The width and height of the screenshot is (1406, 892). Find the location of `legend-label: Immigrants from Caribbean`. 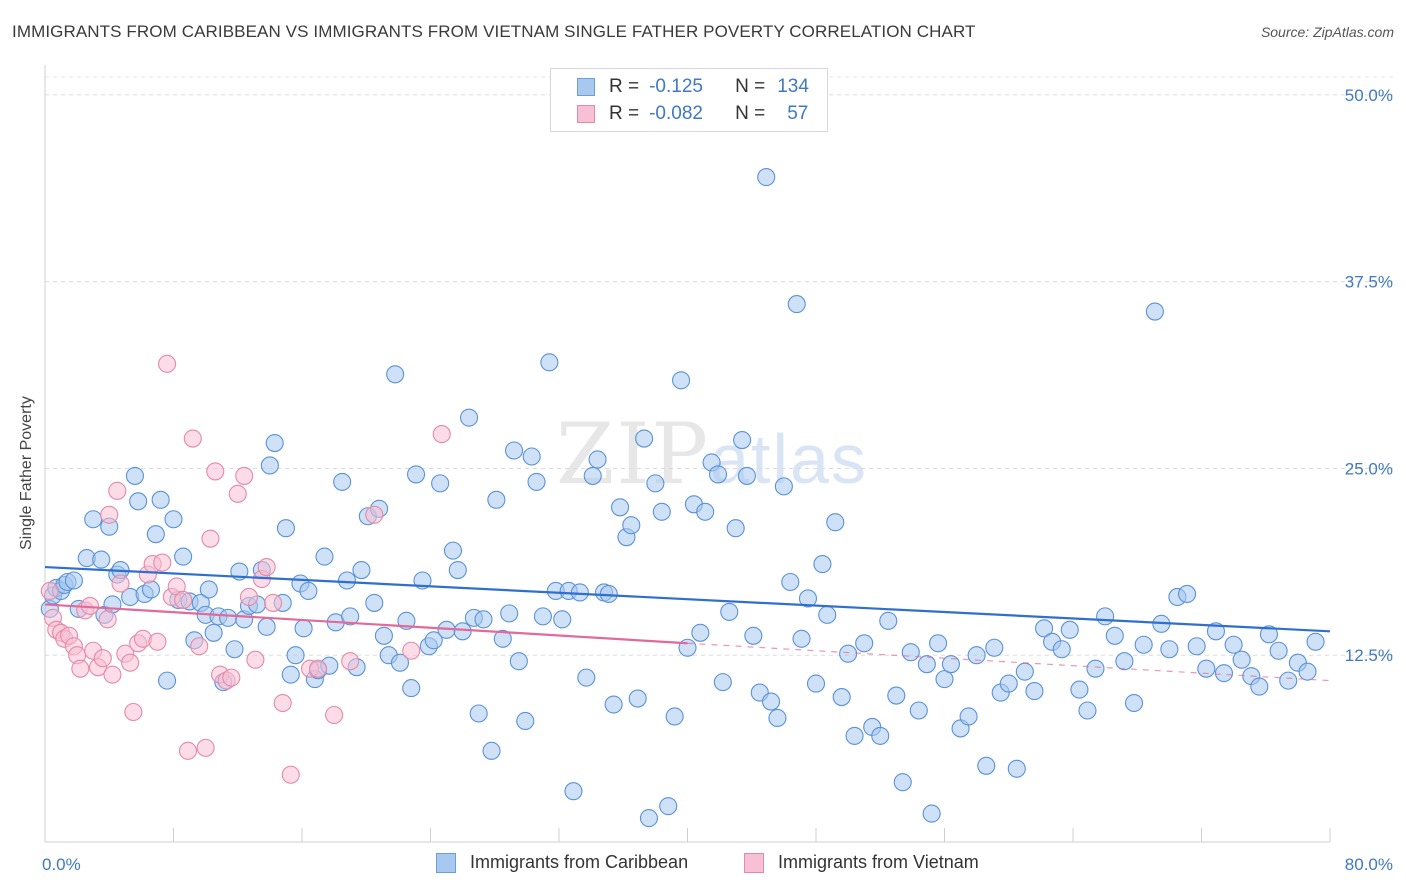

legend-label: Immigrants from Caribbean is located at coordinates (579, 862).